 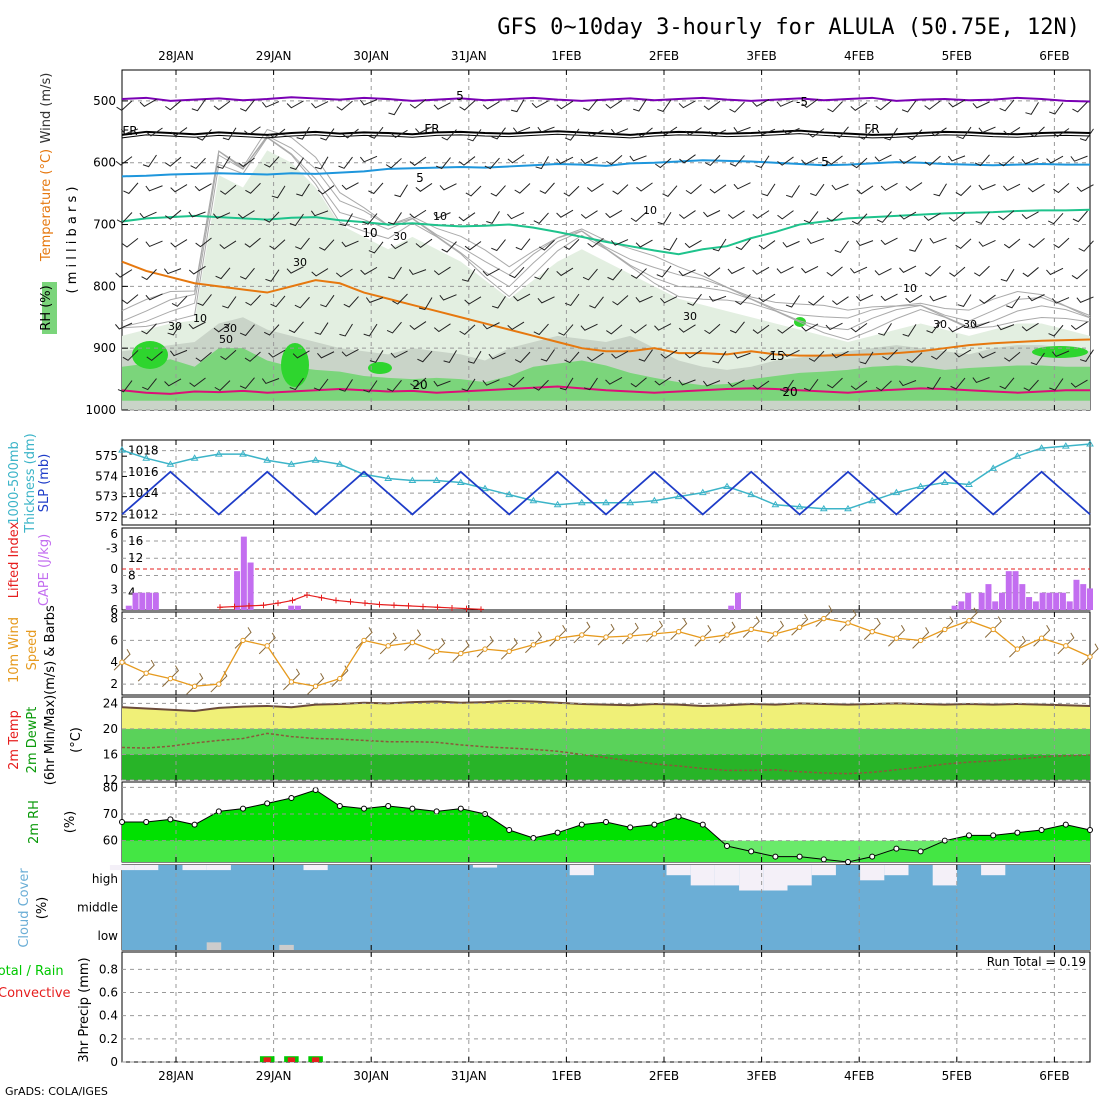 I want to click on y-tick-label-right: 1018, so click(x=143, y=451).